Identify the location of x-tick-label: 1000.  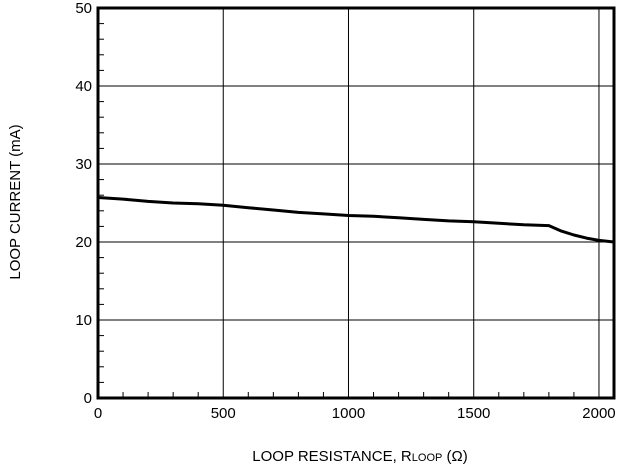
(348, 413).